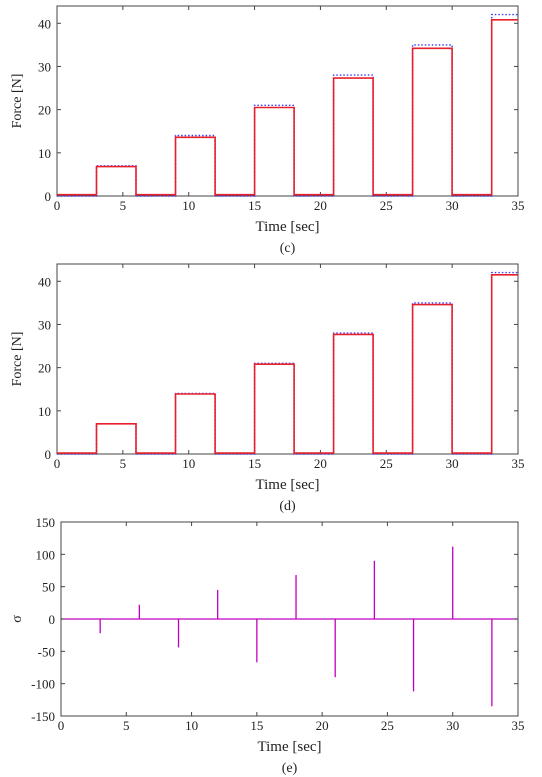 This screenshot has width=542, height=777. Describe the element at coordinates (43, 684) in the screenshot. I see `y-tick-label: -100` at that location.